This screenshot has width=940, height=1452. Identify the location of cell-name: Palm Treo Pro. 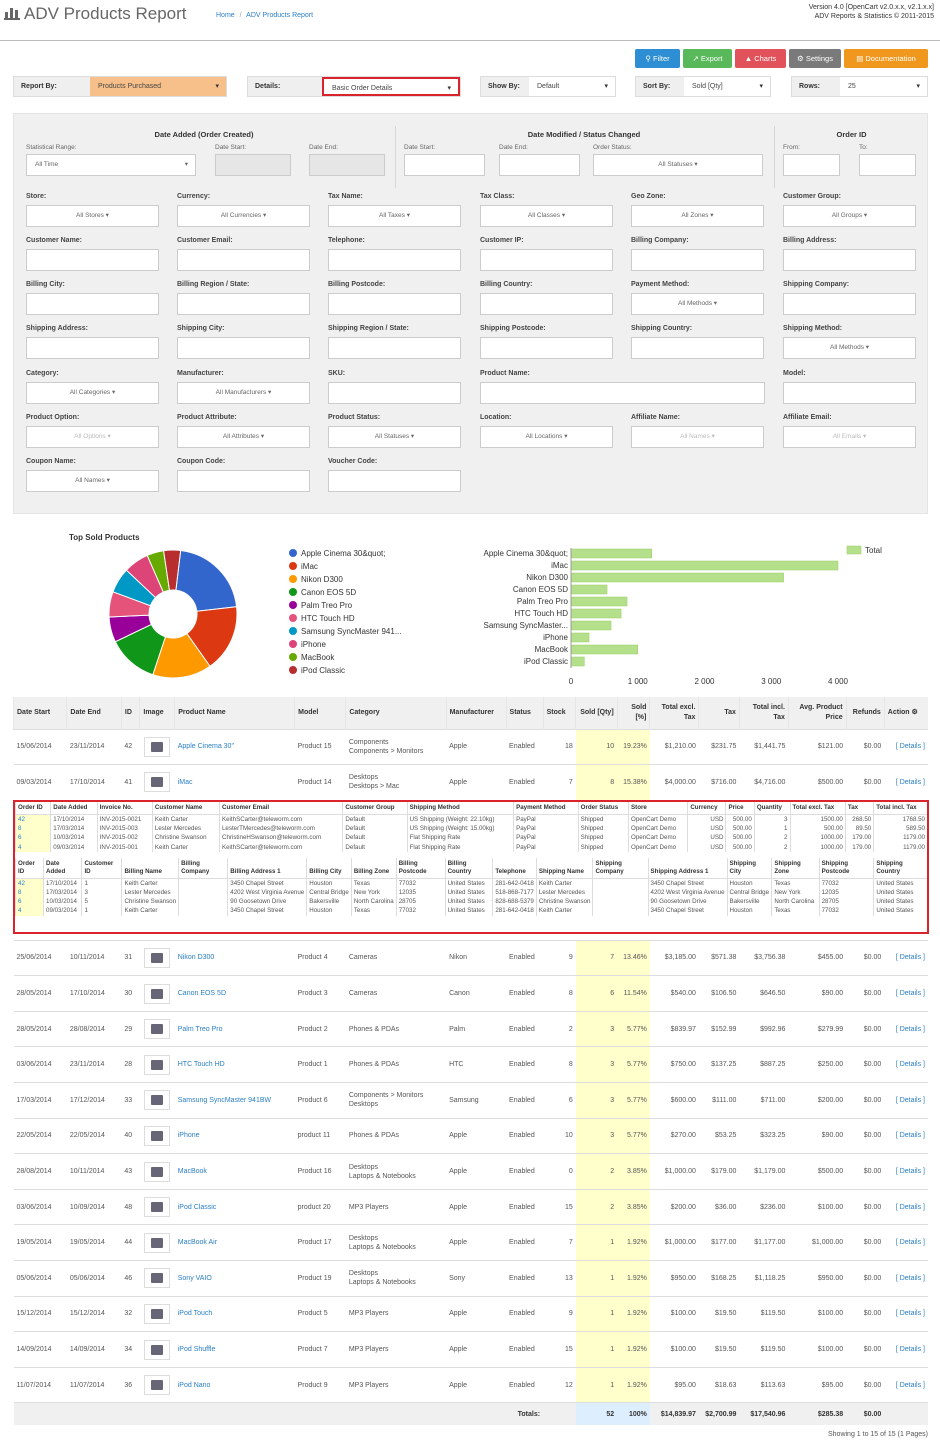
(234, 1028).